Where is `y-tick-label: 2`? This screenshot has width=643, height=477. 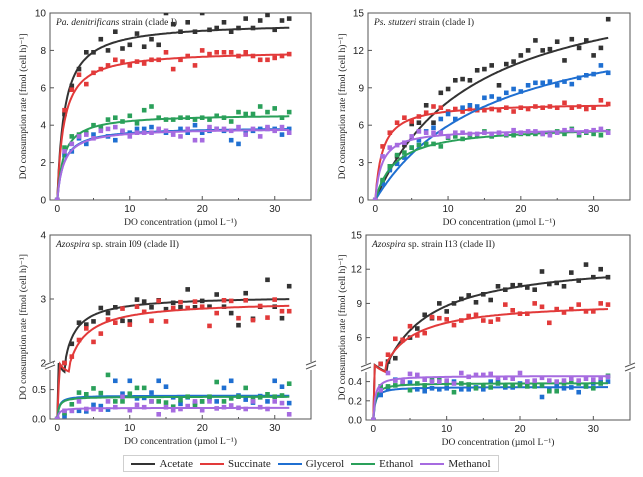
y-tick-label: 2 is located at coordinates (43, 364).